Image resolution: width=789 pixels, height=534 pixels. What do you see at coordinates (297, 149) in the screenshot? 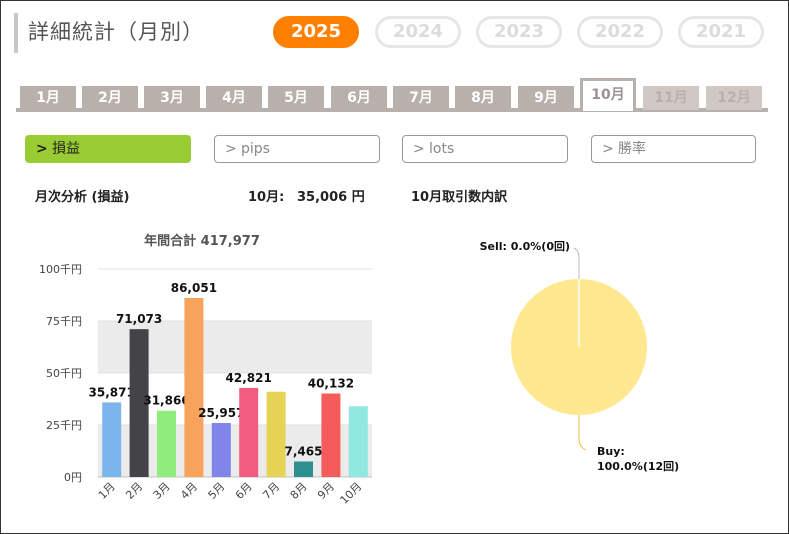
I see `metric-button-pips: > pips` at bounding box center [297, 149].